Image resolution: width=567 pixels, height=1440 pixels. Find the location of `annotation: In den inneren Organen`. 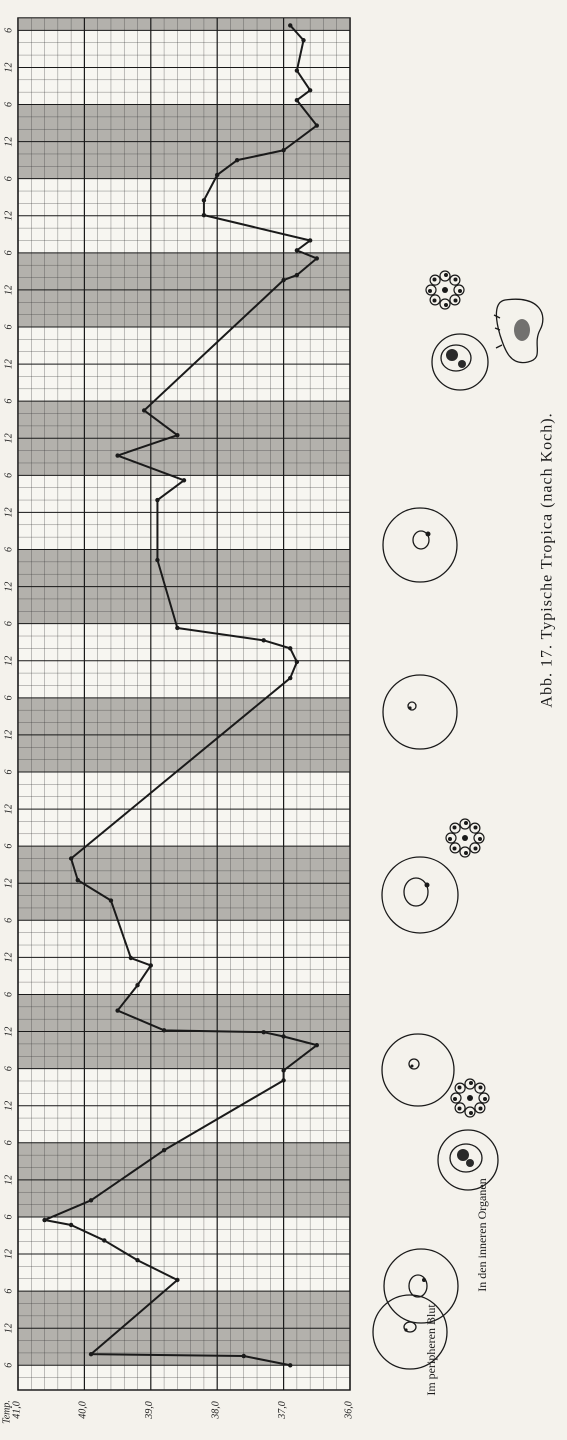

annotation: In den inneren Organen is located at coordinates (482, 1234).